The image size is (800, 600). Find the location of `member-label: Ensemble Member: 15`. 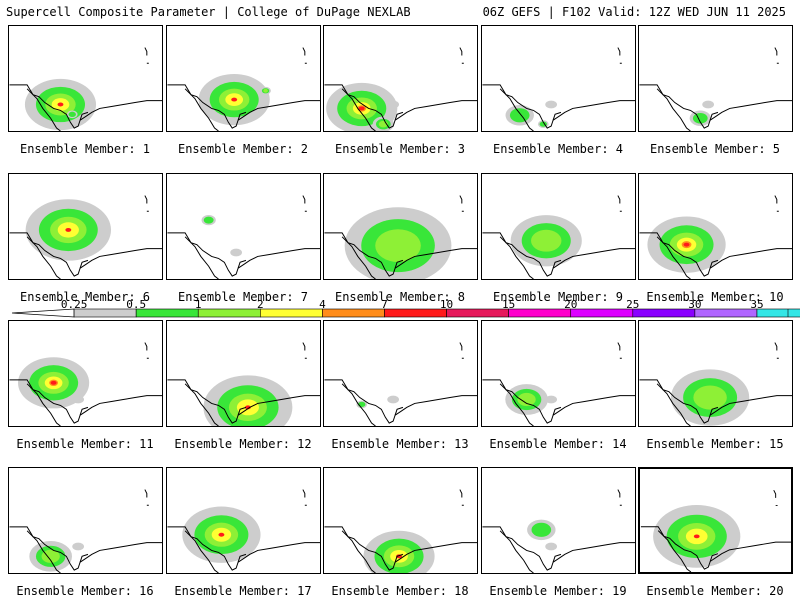

member-label: Ensemble Member: 15 is located at coordinates (715, 444).